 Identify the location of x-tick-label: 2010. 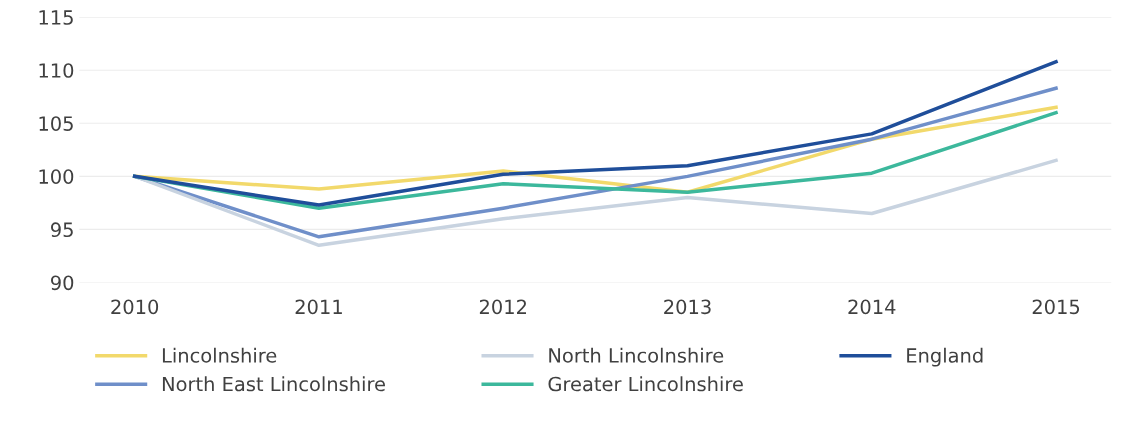
(135, 307).